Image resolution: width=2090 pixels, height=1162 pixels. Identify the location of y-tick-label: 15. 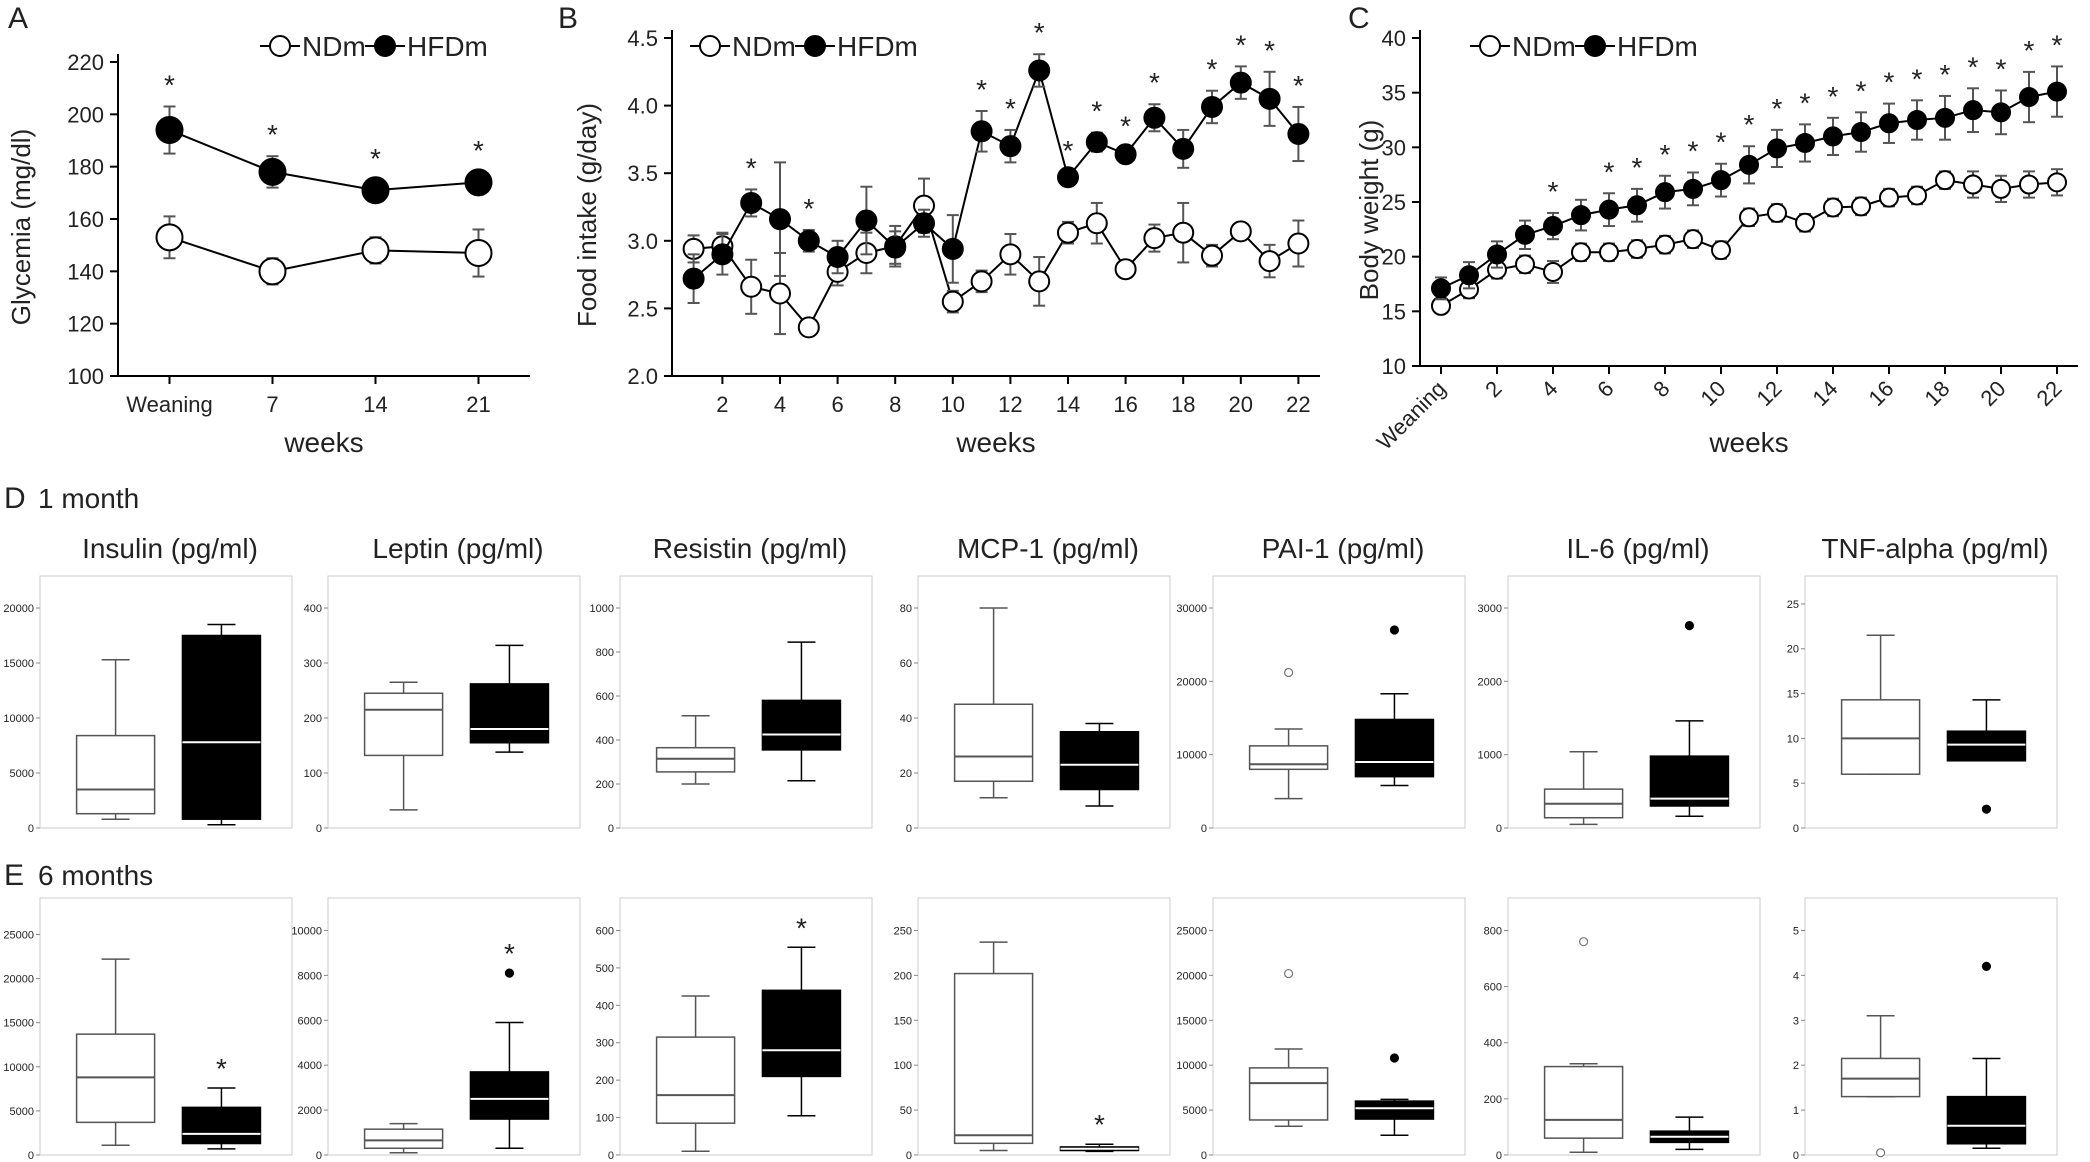
(1793, 695).